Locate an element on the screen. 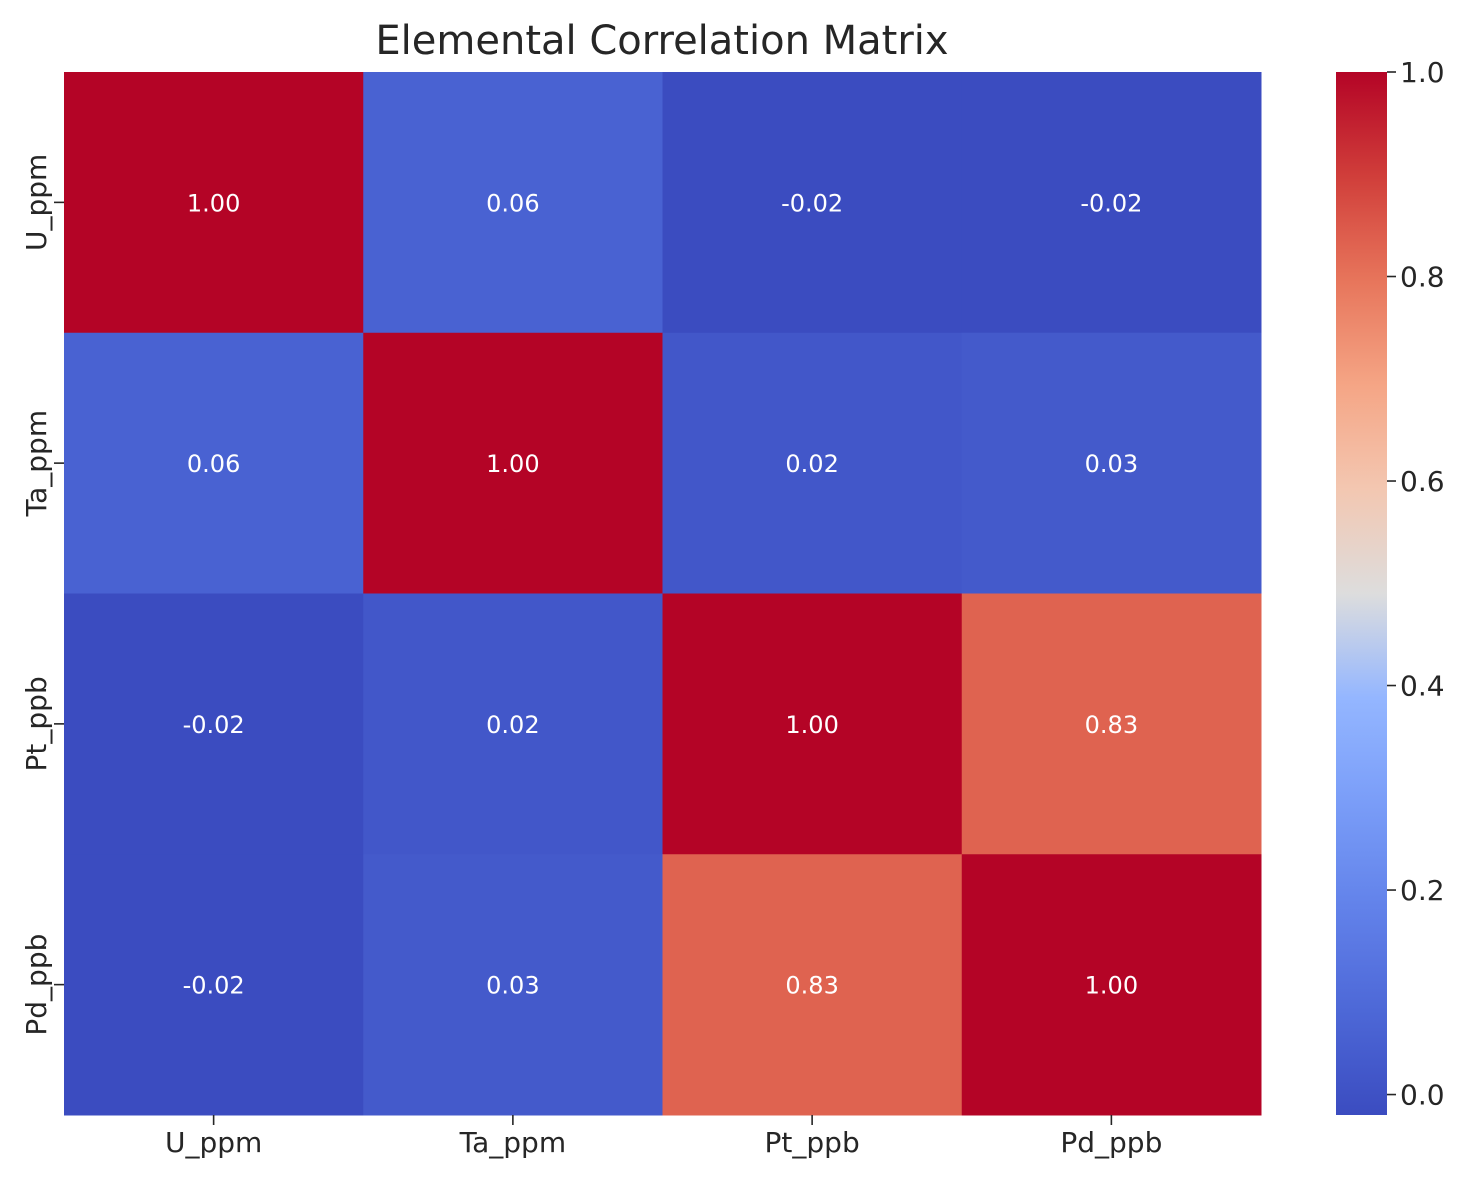  cell-label-3-0: -0.02 is located at coordinates (214, 986).